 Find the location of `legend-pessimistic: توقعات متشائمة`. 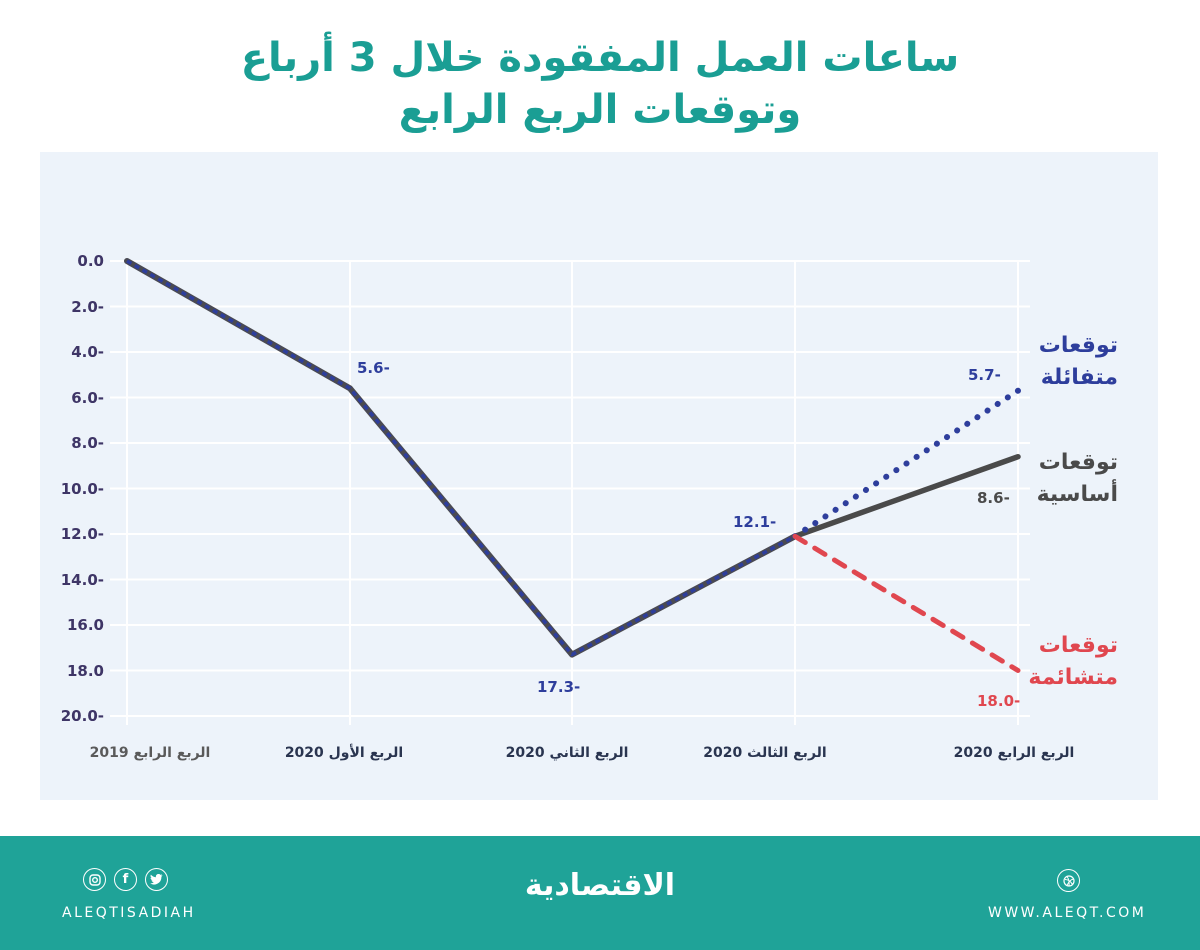

legend-pessimistic: توقعات متشائمة is located at coordinates (1073, 661).